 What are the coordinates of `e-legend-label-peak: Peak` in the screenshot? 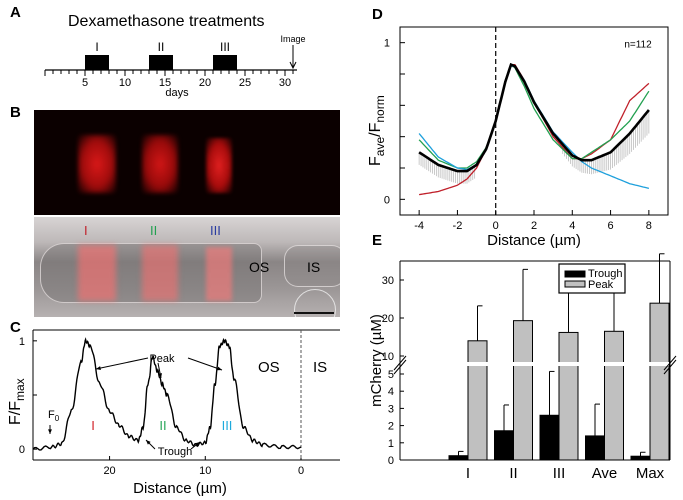 It's located at (601, 285).